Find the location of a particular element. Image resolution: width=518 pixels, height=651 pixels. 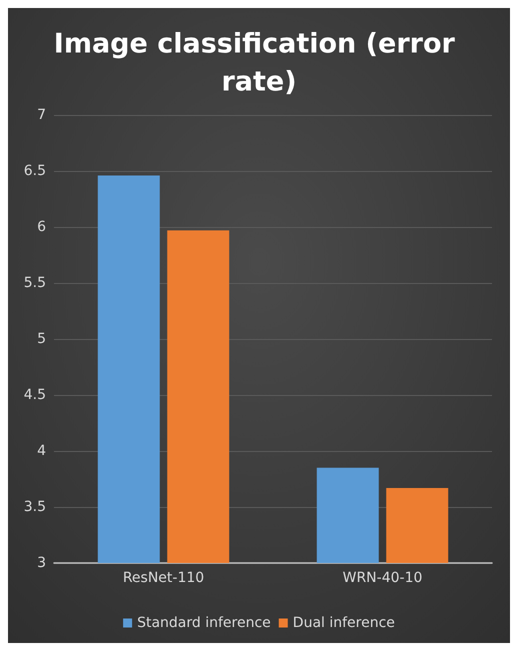

legend-label: Standard inference is located at coordinates (204, 623).